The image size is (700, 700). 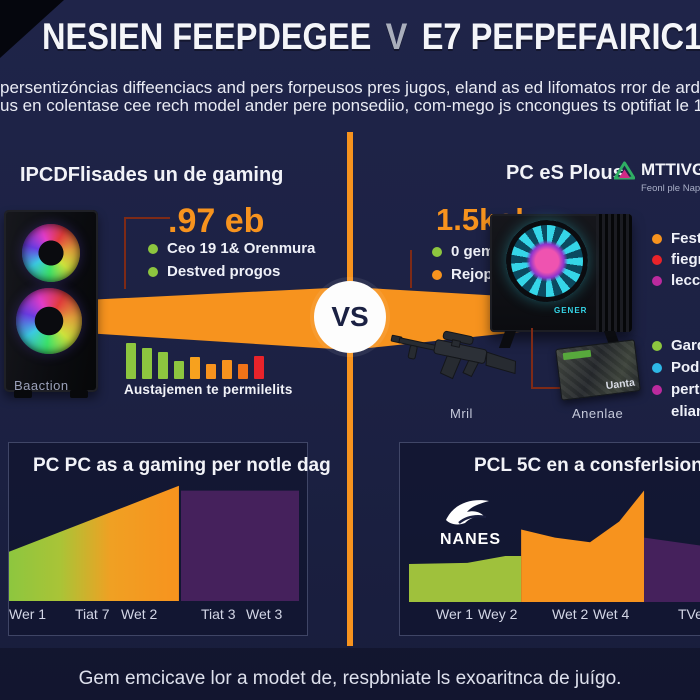 What do you see at coordinates (685, 280) in the screenshot?
I see `bullet-label: lecconím` at bounding box center [685, 280].